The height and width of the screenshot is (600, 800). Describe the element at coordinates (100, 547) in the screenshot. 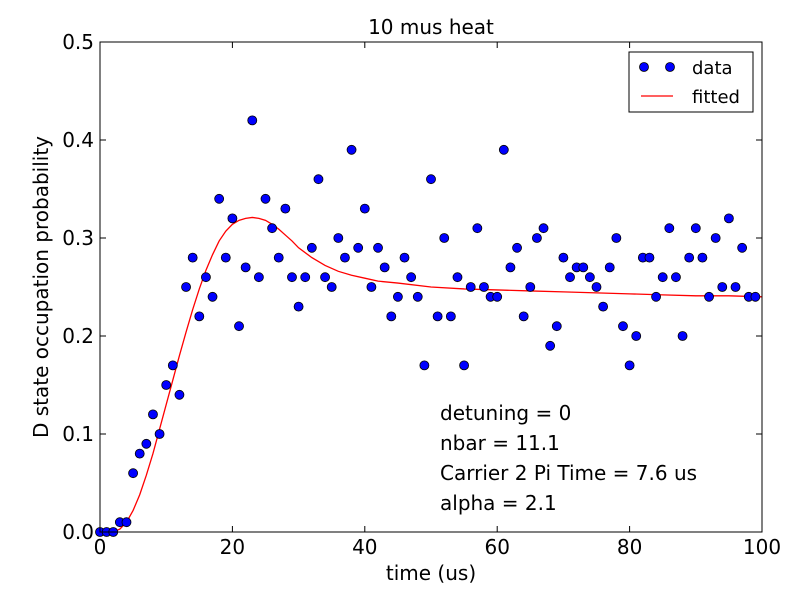

I see `x-tick-label: 0` at that location.